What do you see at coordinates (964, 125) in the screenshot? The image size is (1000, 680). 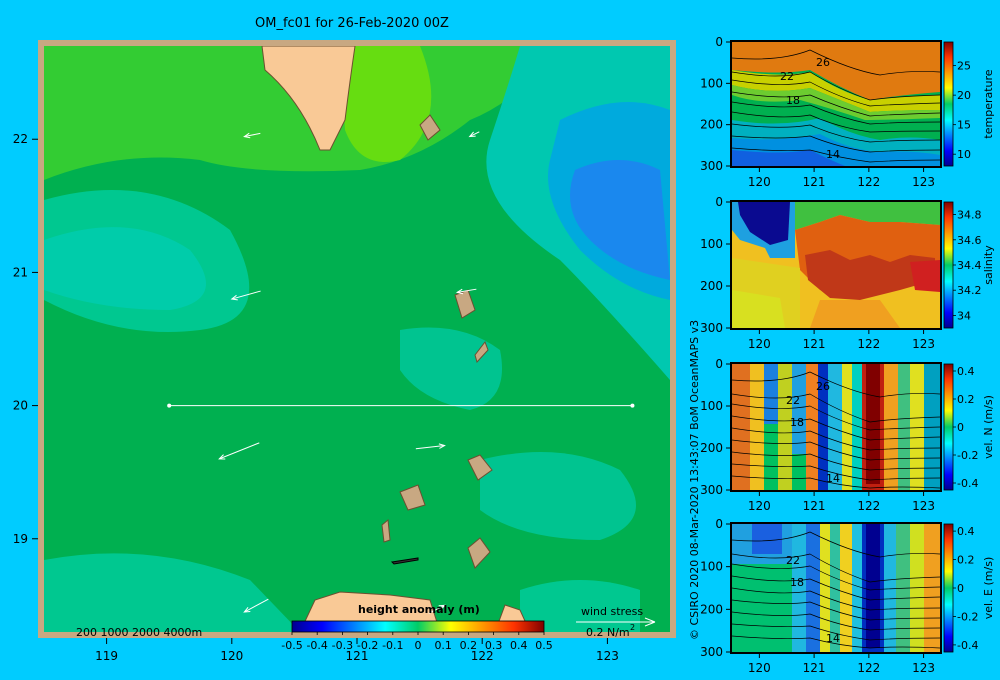 I see `colorbar-tick-label: 15` at bounding box center [964, 125].